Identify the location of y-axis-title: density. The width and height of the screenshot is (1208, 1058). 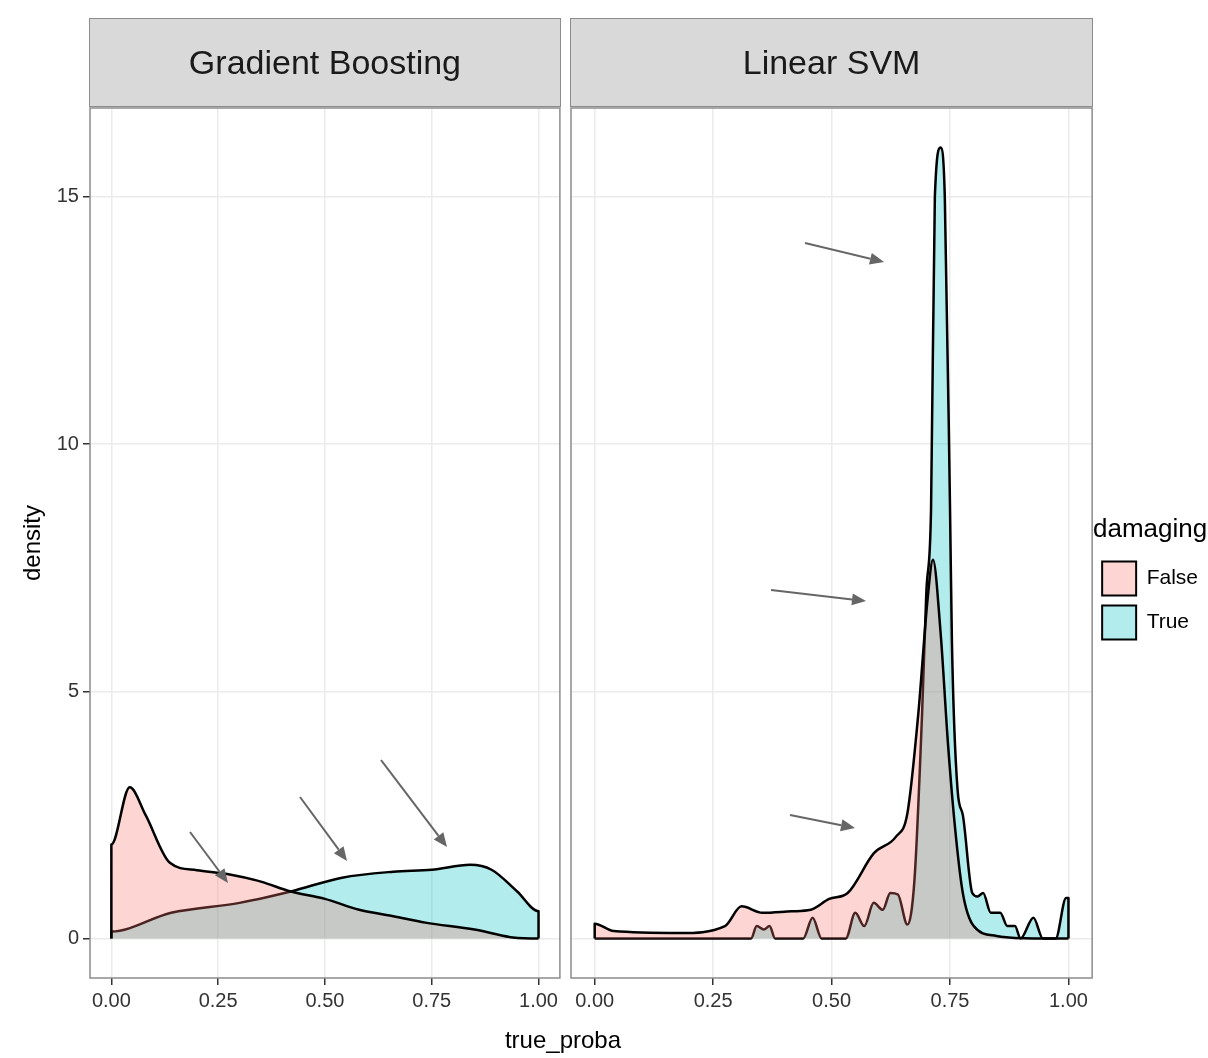
(32, 543).